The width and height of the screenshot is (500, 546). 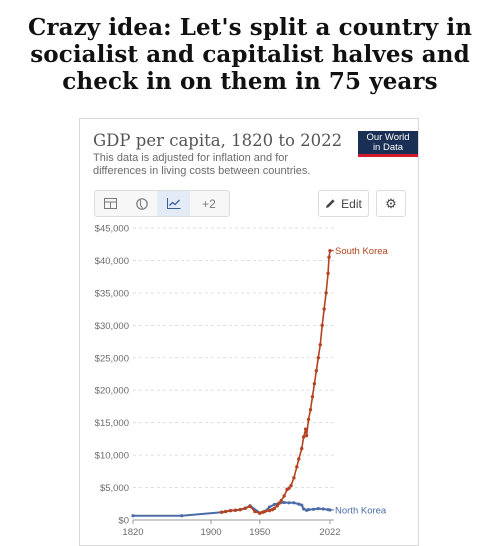 I want to click on y-tick-label: $40,000, so click(x=112, y=261).